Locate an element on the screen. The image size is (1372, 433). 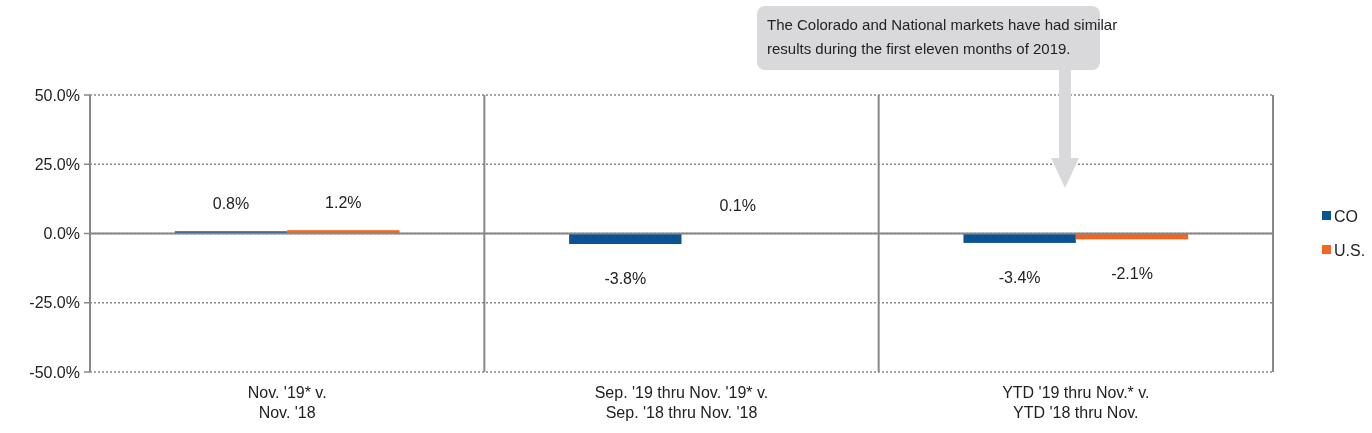
data-label: 1.2% is located at coordinates (343, 203).